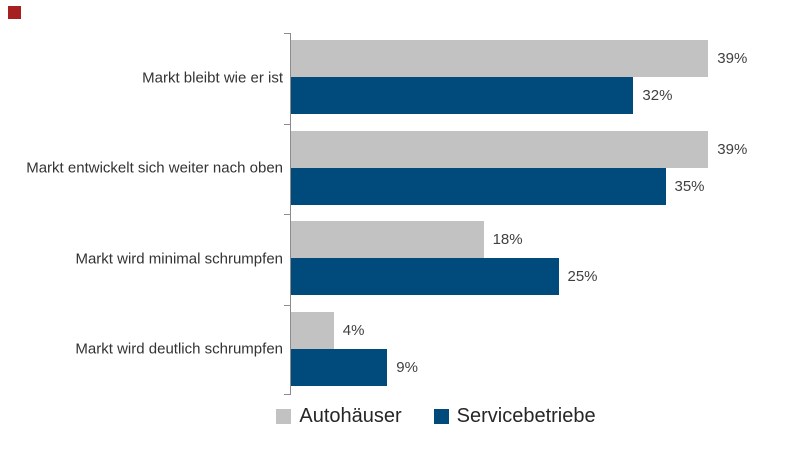  Describe the element at coordinates (657, 95) in the screenshot. I see `value-label: 32%` at that location.